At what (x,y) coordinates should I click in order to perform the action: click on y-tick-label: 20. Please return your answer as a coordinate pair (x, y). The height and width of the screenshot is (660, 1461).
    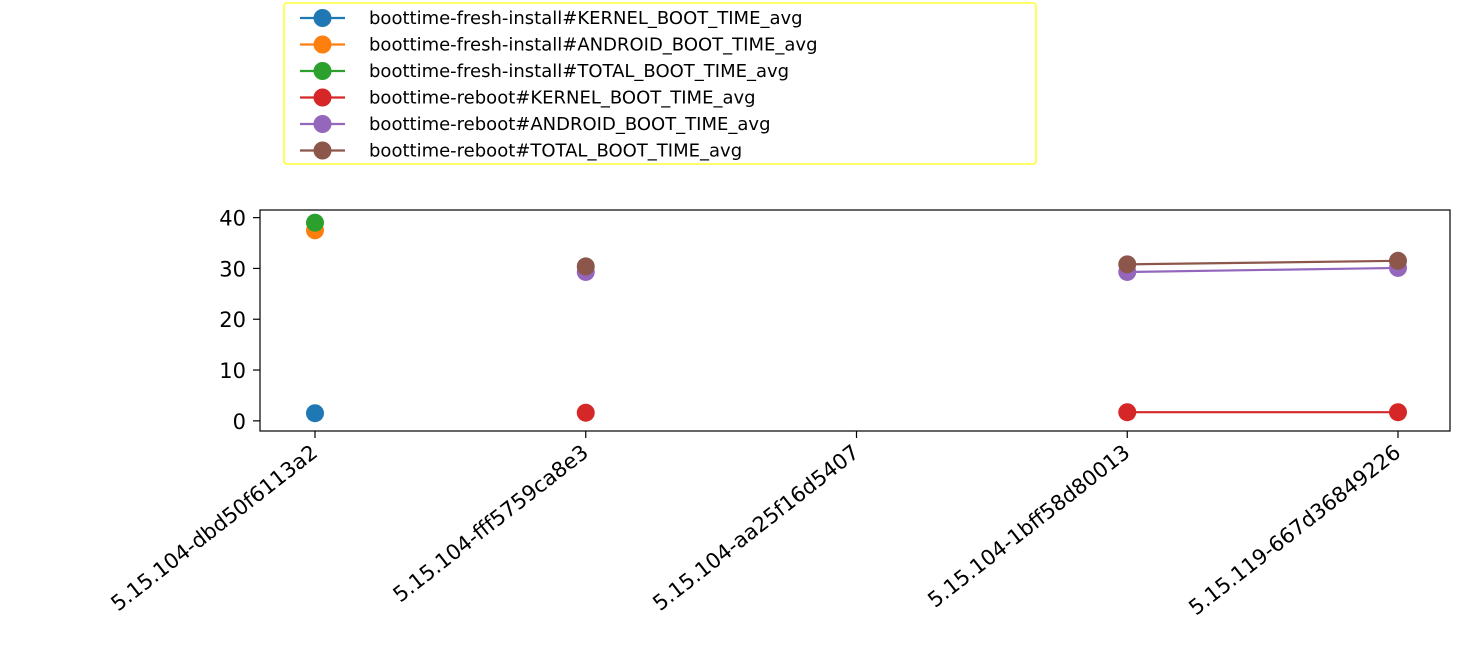
    Looking at the image, I should click on (232, 320).